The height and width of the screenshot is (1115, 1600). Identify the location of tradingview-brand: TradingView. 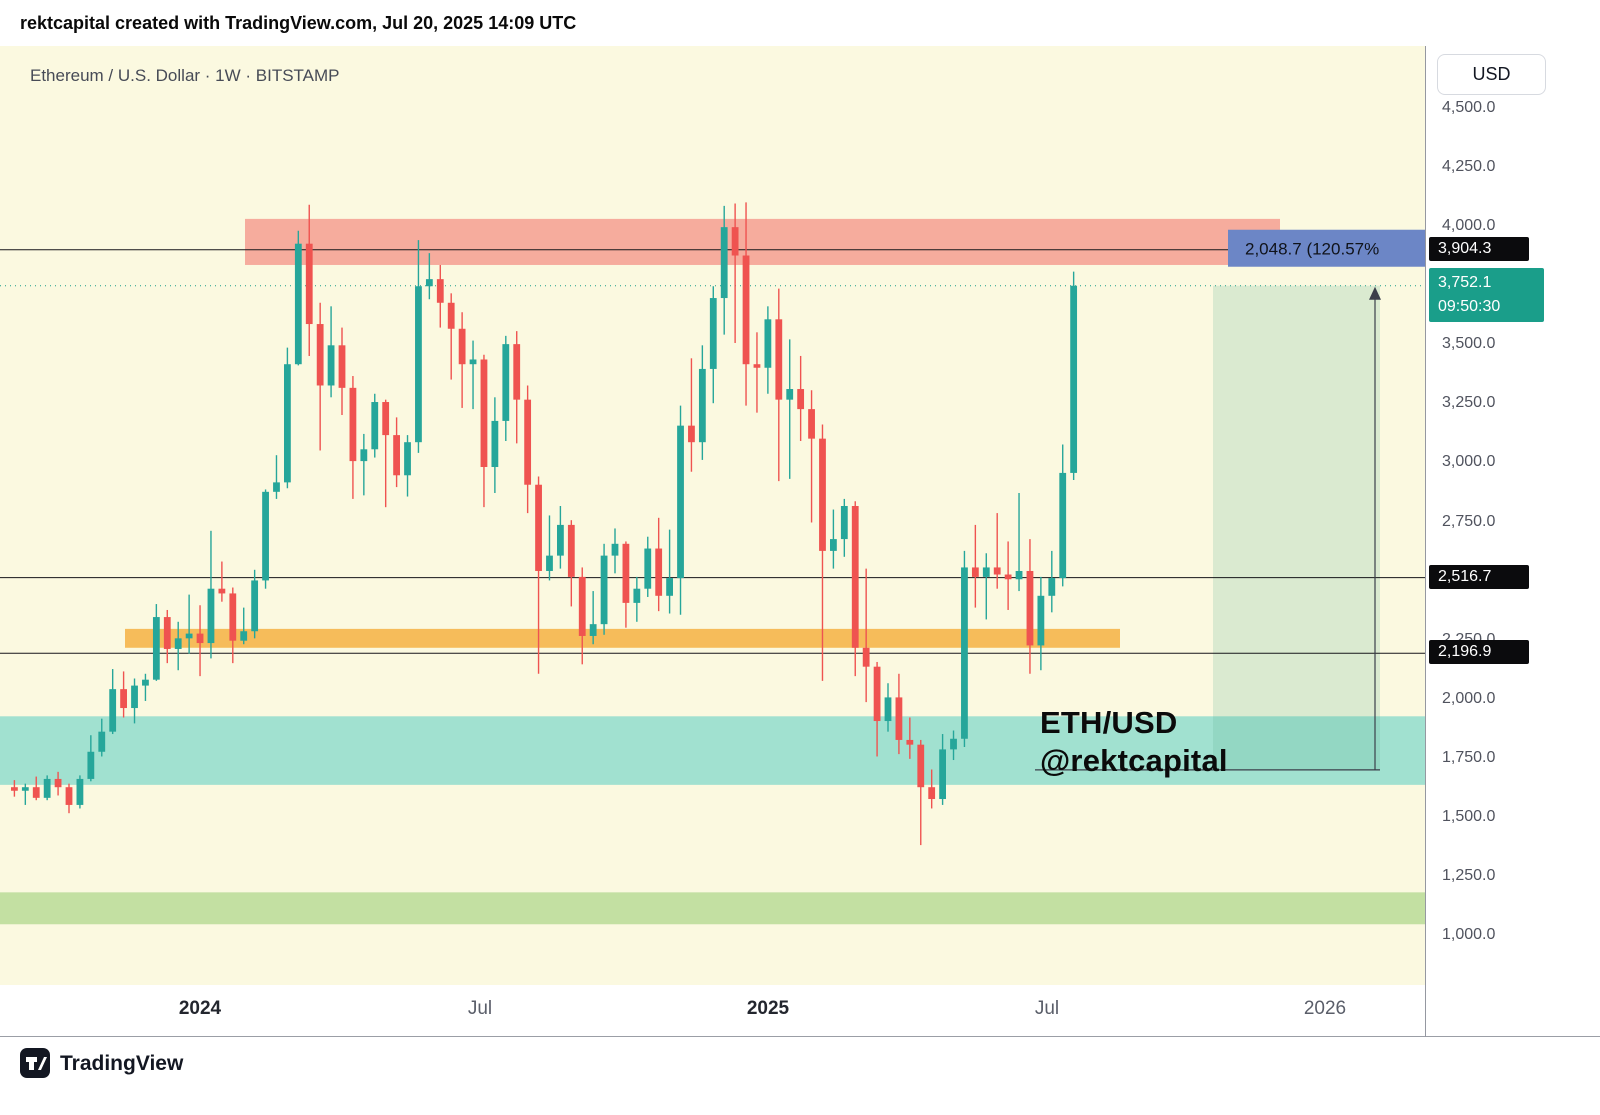
(122, 1063).